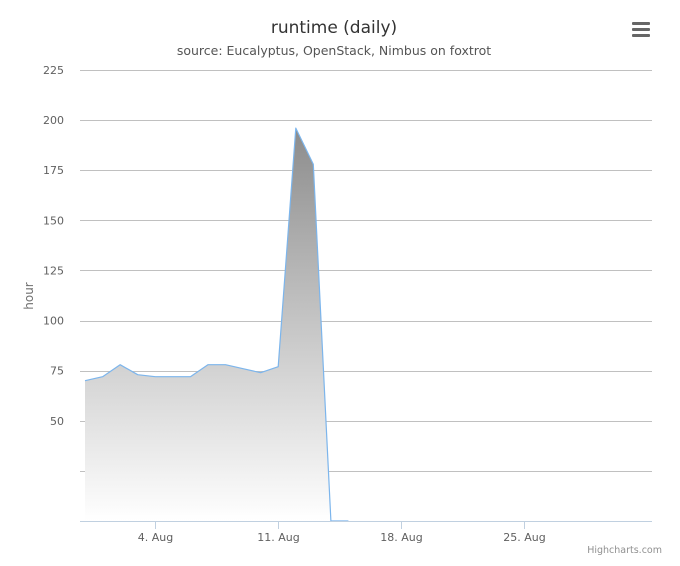 This screenshot has width=680, height=566. What do you see at coordinates (401, 537) in the screenshot?
I see `x-tick-label: 18. Aug` at bounding box center [401, 537].